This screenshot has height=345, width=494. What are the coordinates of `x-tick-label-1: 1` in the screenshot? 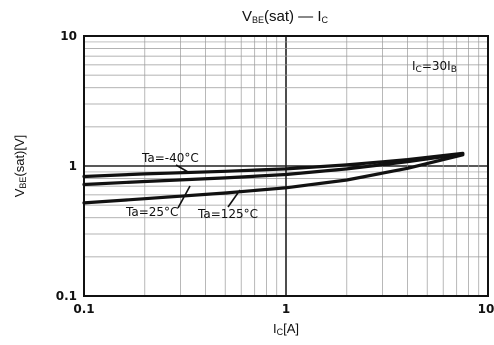 It's located at (286, 309).